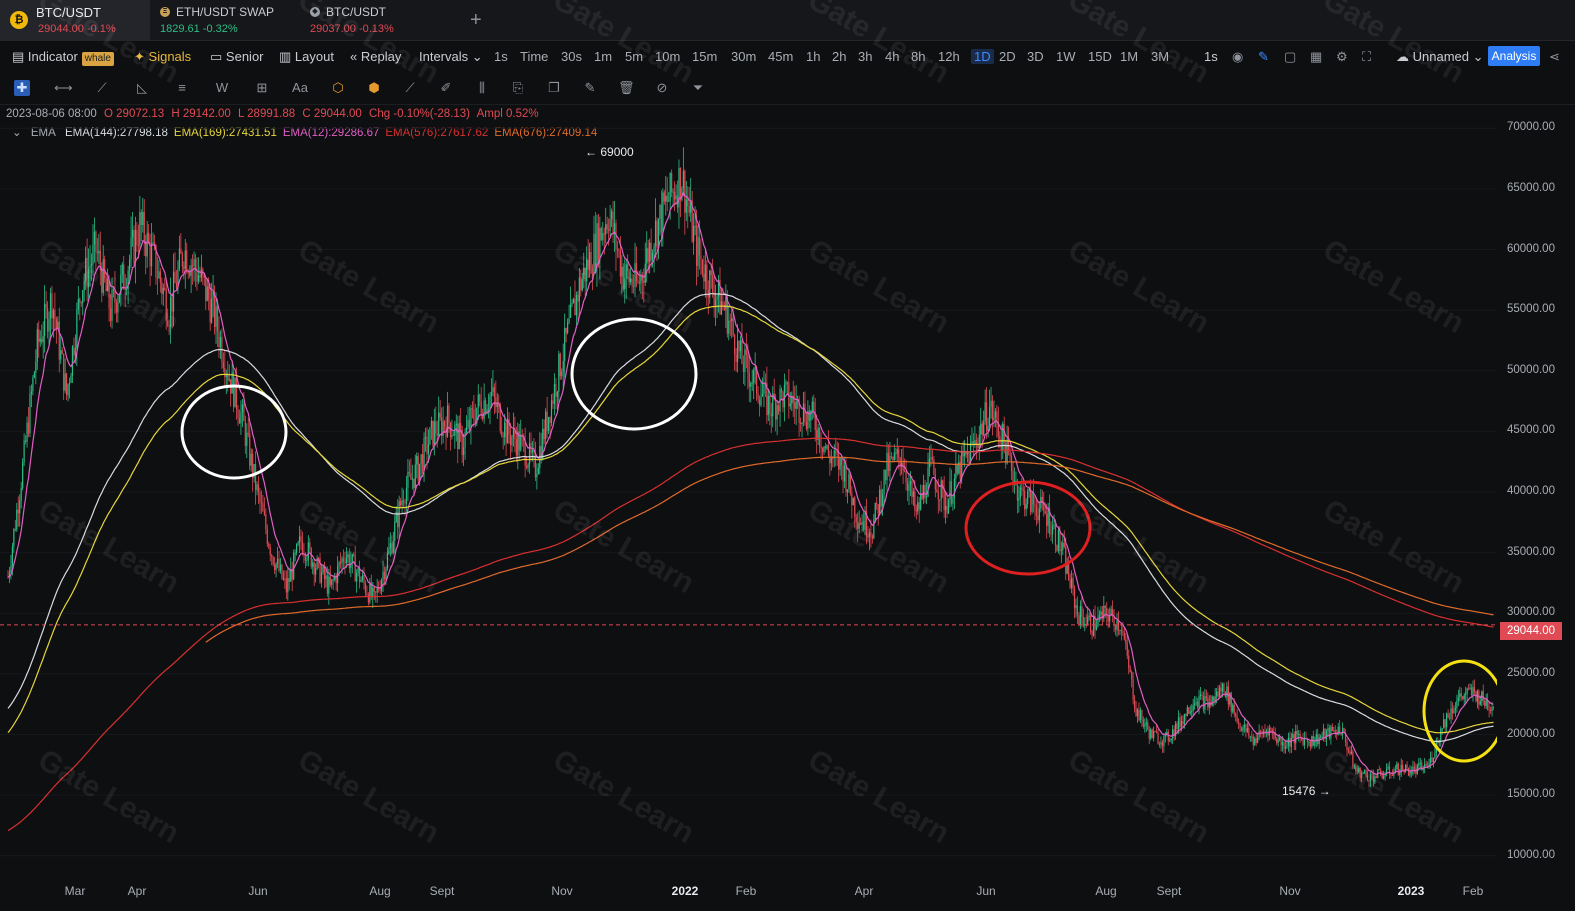 The height and width of the screenshot is (911, 1575). Describe the element at coordinates (142, 87) in the screenshot. I see `angle-tool-icon: ◺` at that location.